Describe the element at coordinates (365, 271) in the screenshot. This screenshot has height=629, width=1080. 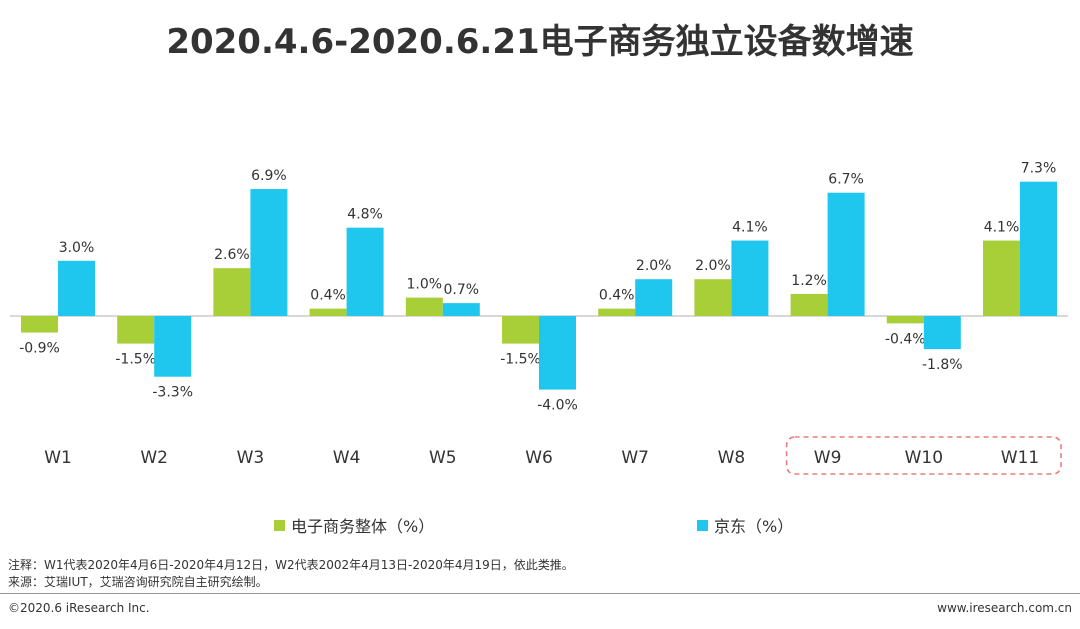
I see `bar-jd-w4` at that location.